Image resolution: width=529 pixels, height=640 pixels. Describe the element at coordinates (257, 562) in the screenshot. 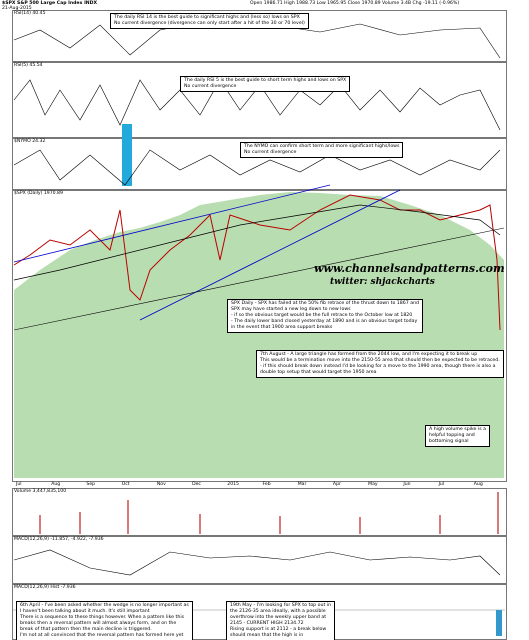

I see `macd-line` at that location.